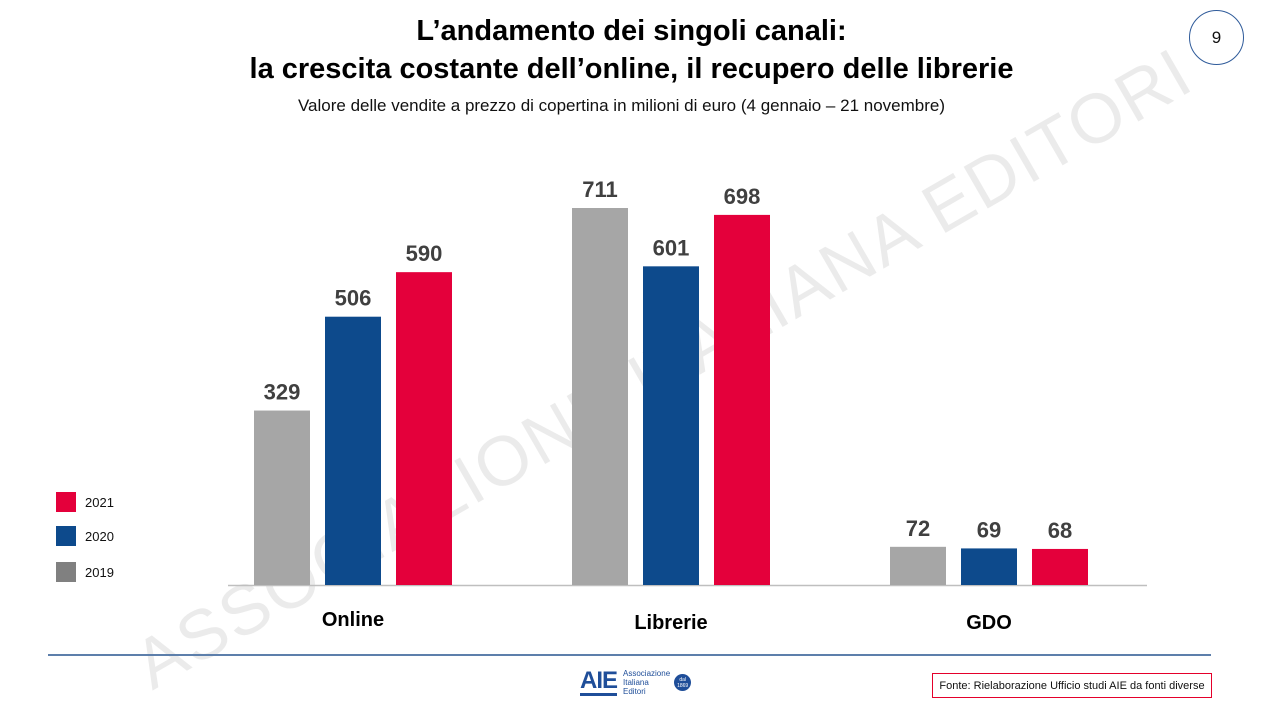  I want to click on data-label-gdo-2020: 69, so click(989, 529).